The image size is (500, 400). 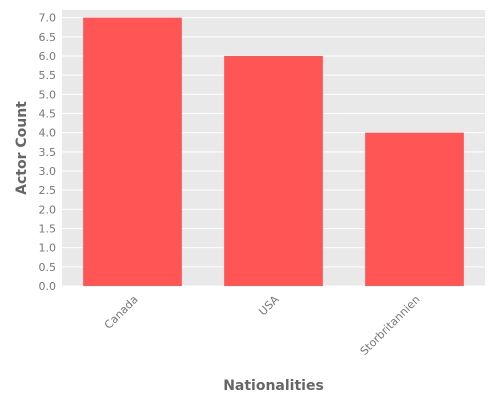 I want to click on x-tick-label: USA, so click(x=269, y=306).